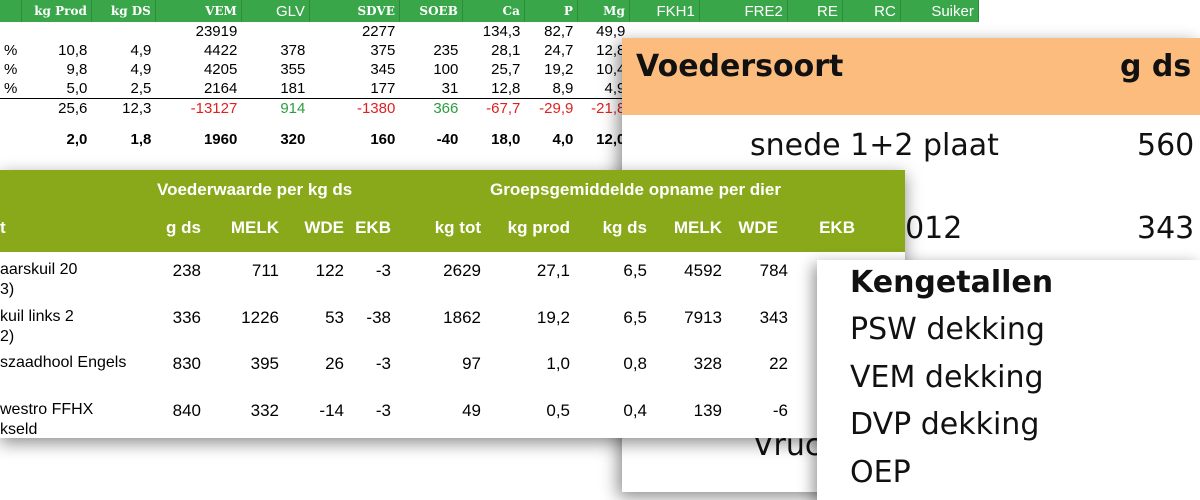 The image size is (1200, 500). Describe the element at coordinates (220, 69) in the screenshot. I see `sheet-cell: 4205` at that location.